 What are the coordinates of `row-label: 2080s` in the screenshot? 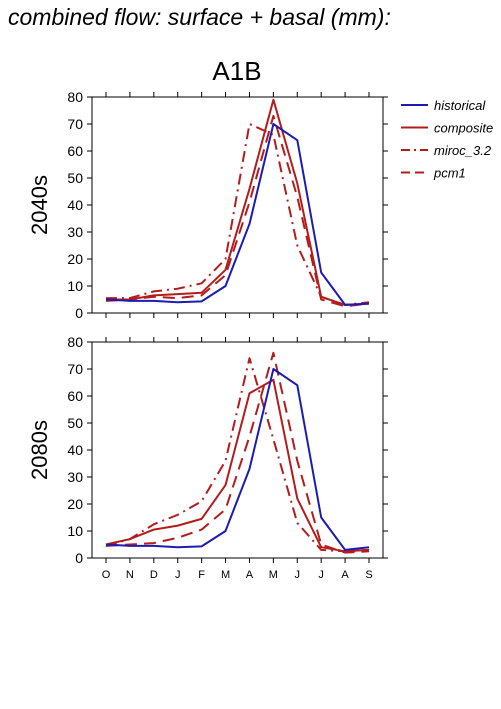 It's located at (39, 450).